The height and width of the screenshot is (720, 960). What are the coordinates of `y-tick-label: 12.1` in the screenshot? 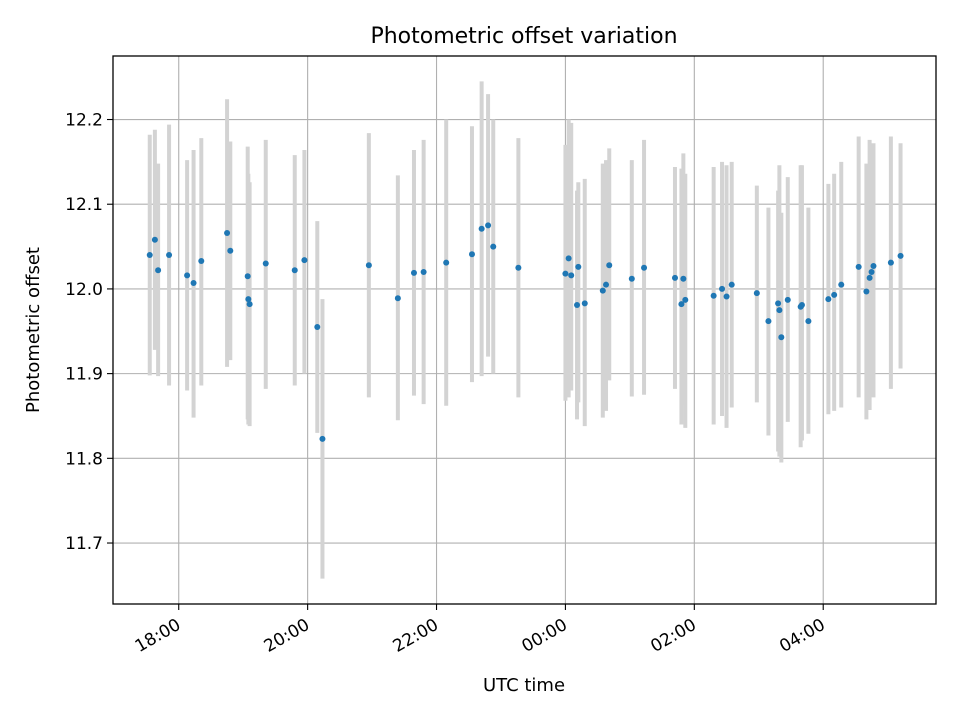 It's located at (84, 205).